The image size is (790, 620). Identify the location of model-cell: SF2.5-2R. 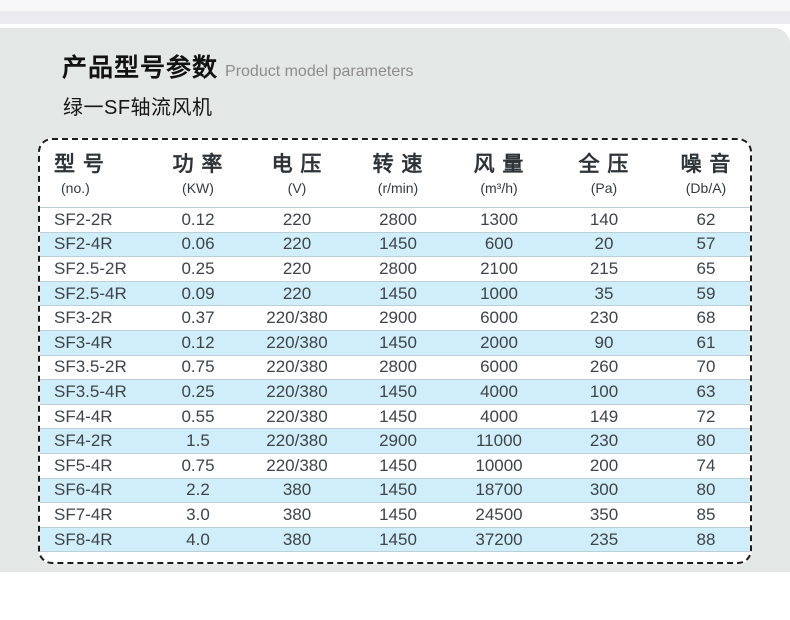
(95, 269).